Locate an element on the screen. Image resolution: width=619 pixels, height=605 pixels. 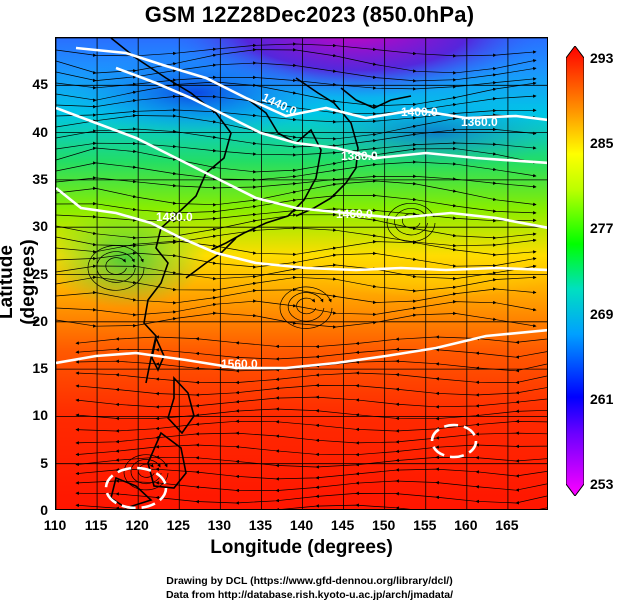
y-tick-label: 0 is located at coordinates (44, 510).